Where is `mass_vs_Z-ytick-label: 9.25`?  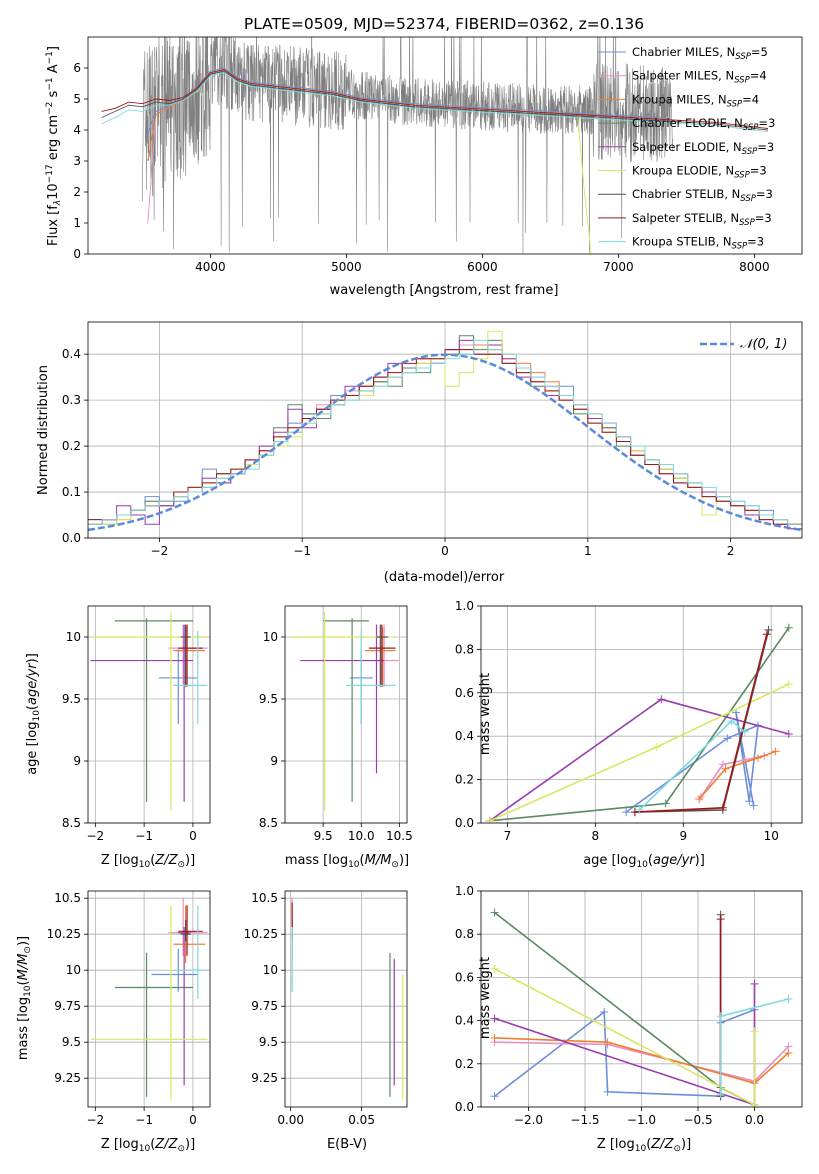
mass_vs_Z-ytick-label: 9.25 is located at coordinates (67, 1078).